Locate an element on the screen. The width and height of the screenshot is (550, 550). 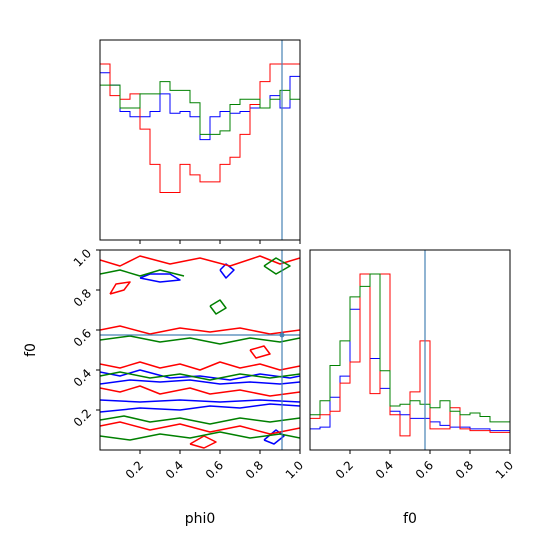
f0-hist-xtick-label-4: 1.0 is located at coordinates (504, 469).